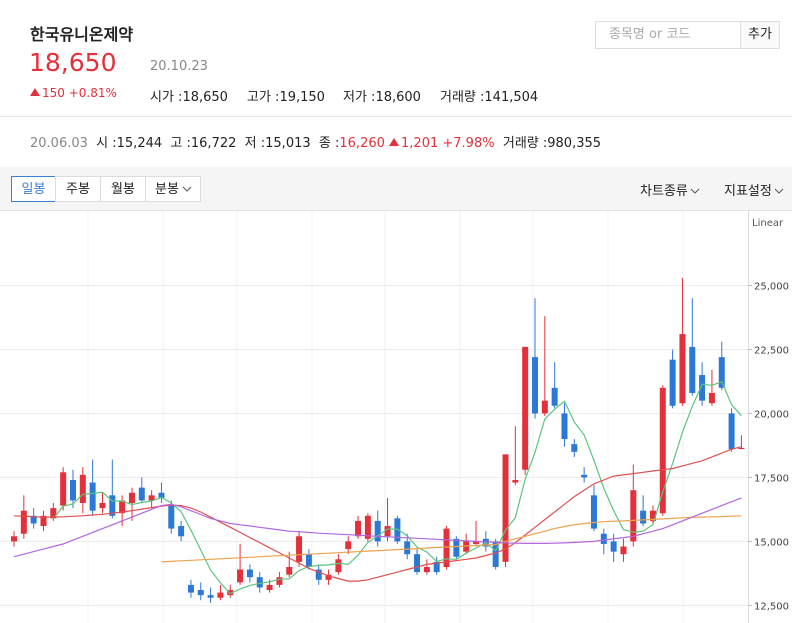 The width and height of the screenshot is (792, 623). I want to click on value: 141,504, so click(511, 97).